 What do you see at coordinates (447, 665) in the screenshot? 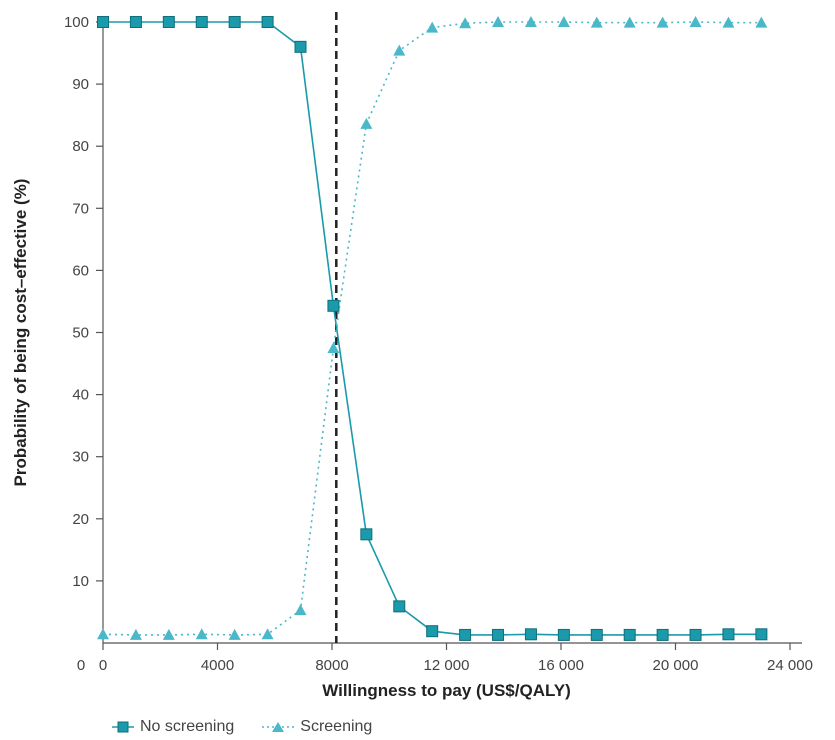
I see `x-tick-label: 12 000` at bounding box center [447, 665].